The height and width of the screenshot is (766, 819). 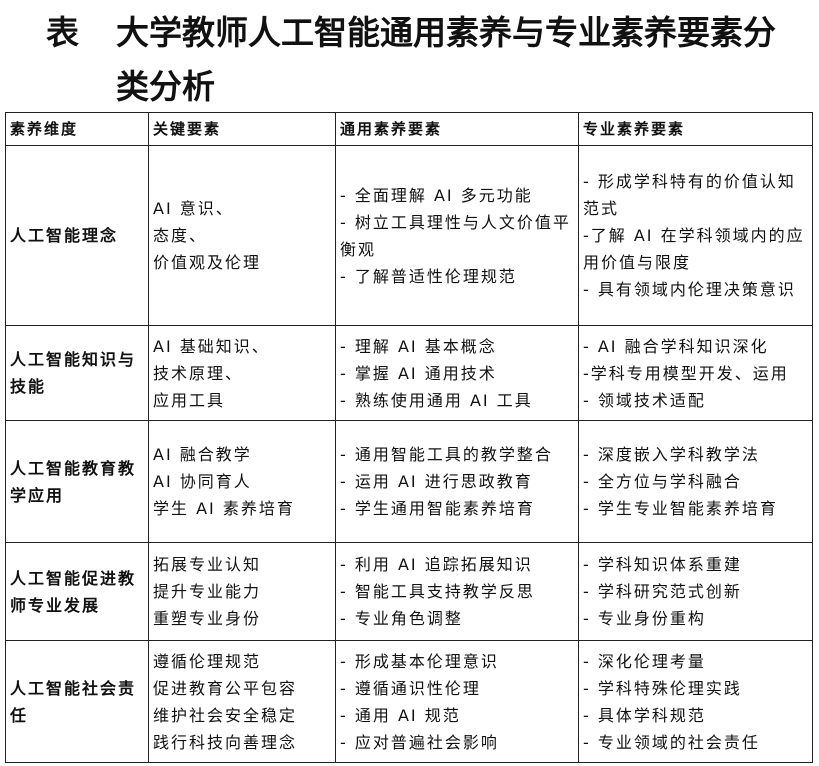 I want to click on cell-item: - 理解 AI 基本概念, so click(x=418, y=346).